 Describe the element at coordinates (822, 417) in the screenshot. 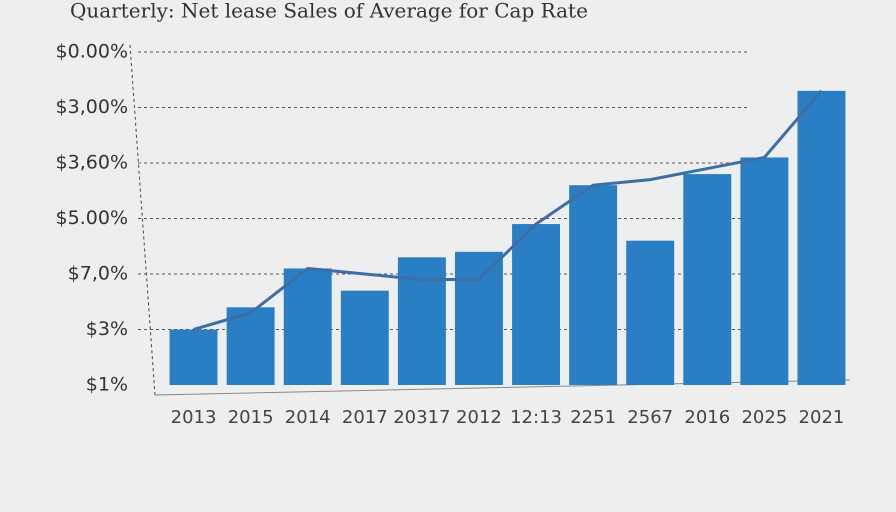

I see `x-tick-label: 2021` at that location.